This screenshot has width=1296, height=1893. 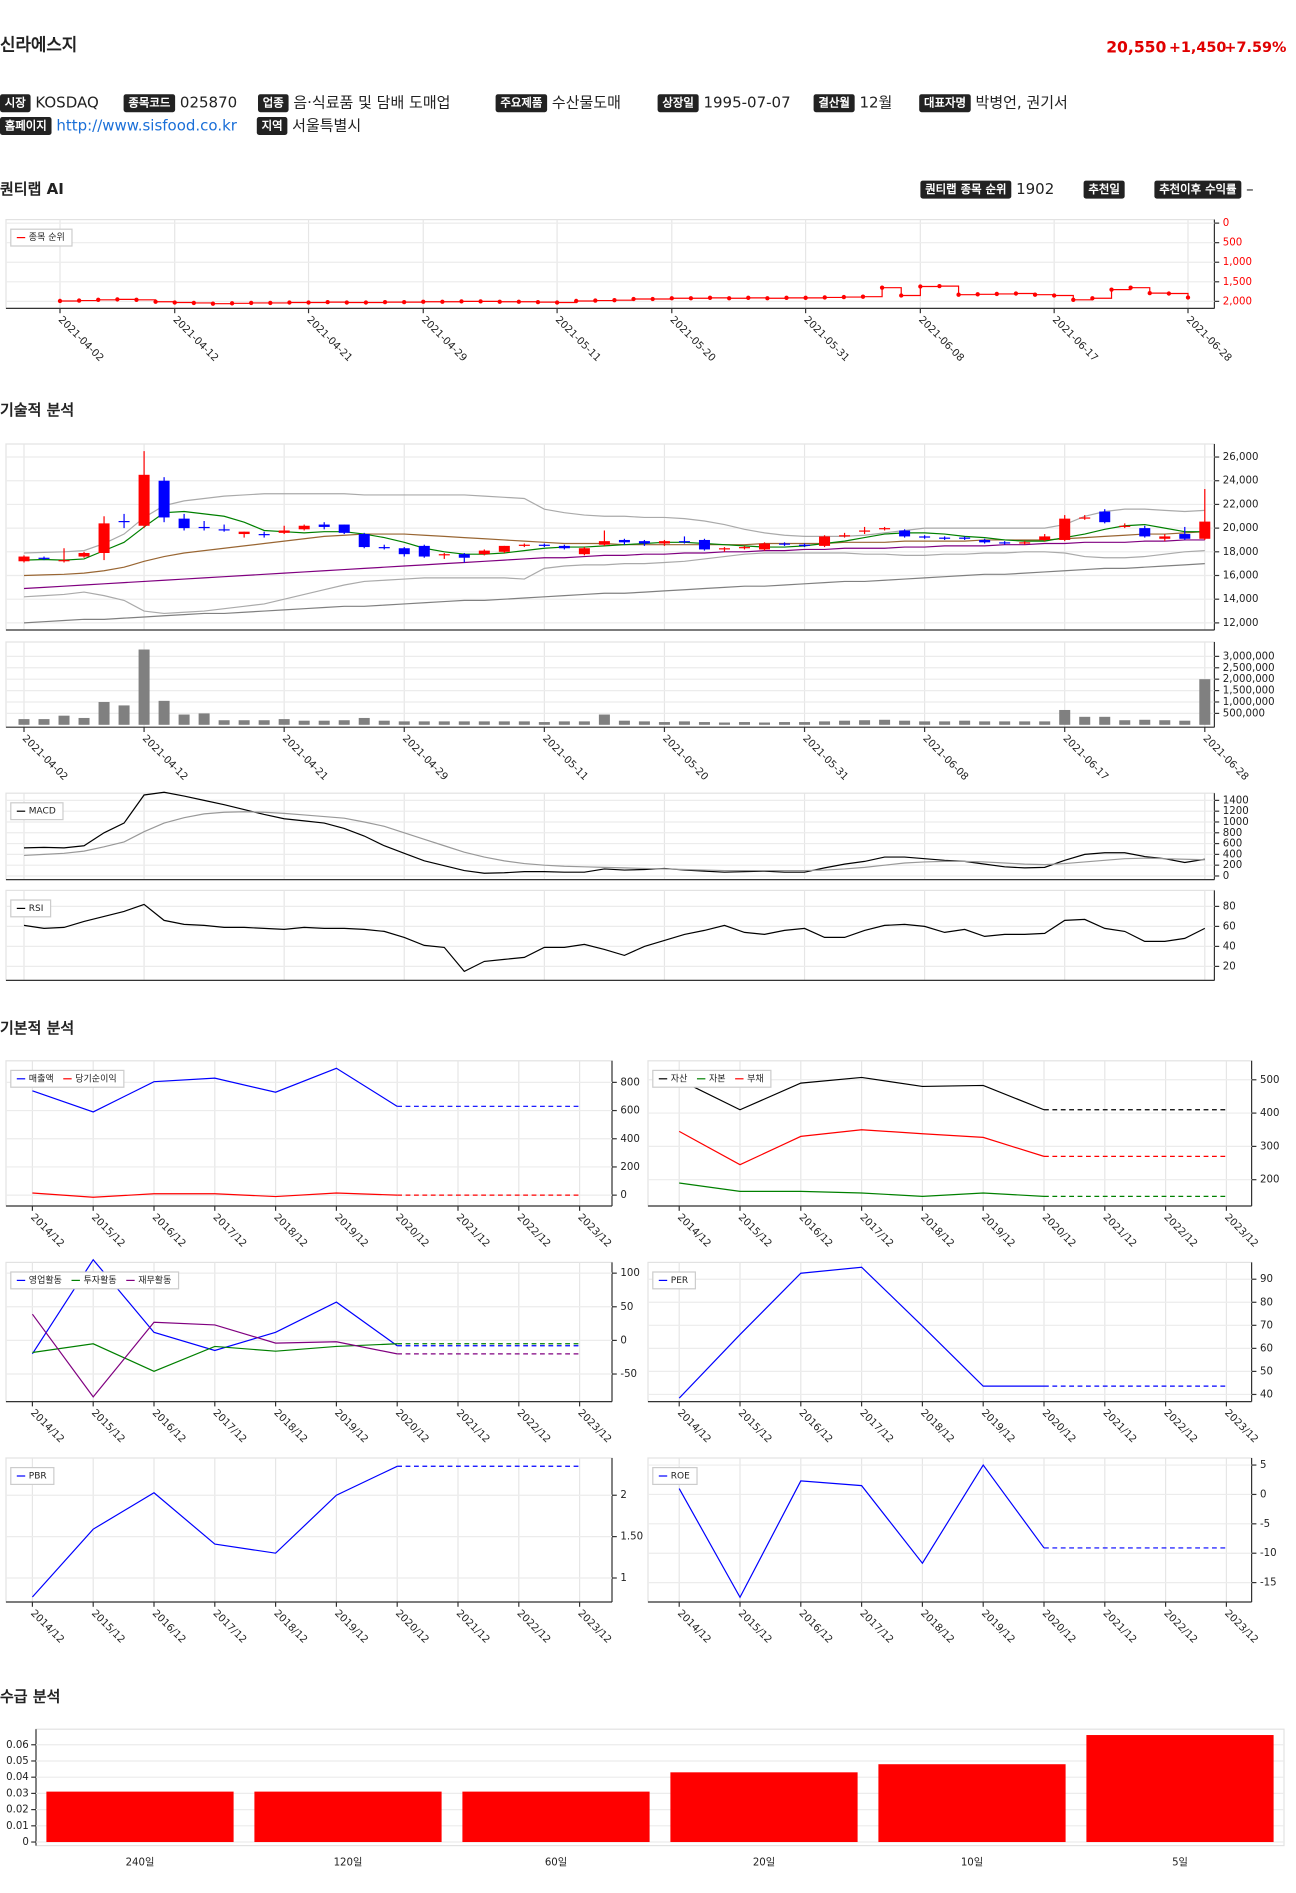 What do you see at coordinates (987, 189) in the screenshot?
I see `ai-rank: 퀀티랩 종목 순위 1902` at bounding box center [987, 189].